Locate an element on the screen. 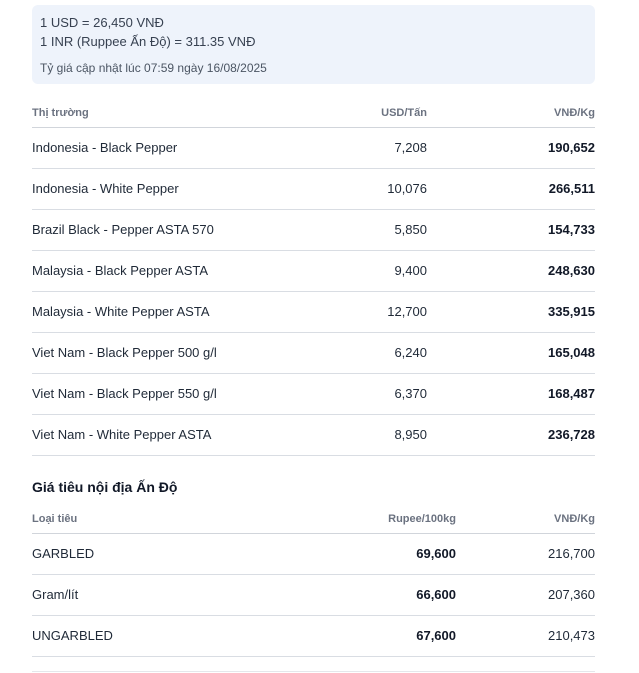 The image size is (639, 673). header-rupee-per-100kg: Rupee/100kg is located at coordinates (414, 520).